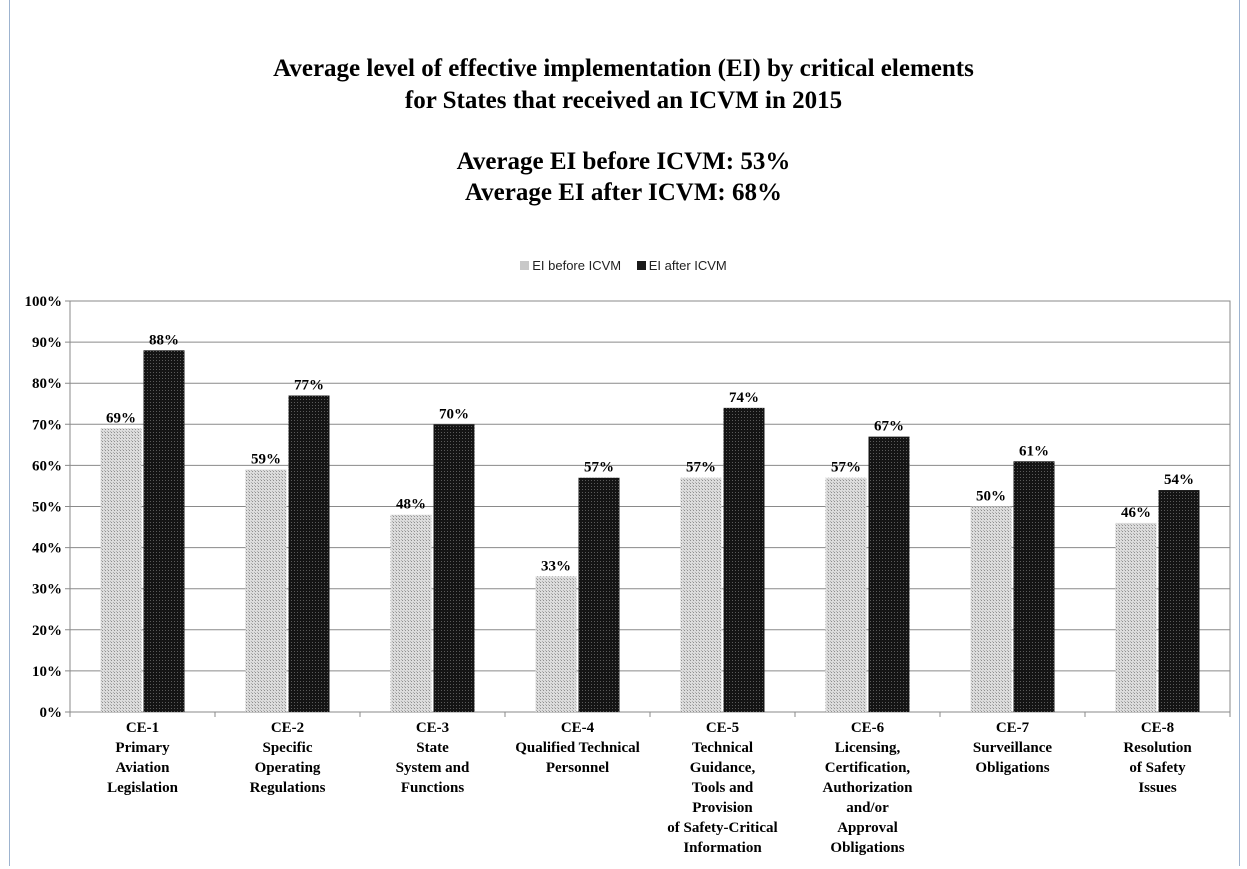 The image size is (1247, 869). I want to click on x-category-label: CE-8 Resolution of Safety Issues, so click(1157, 758).